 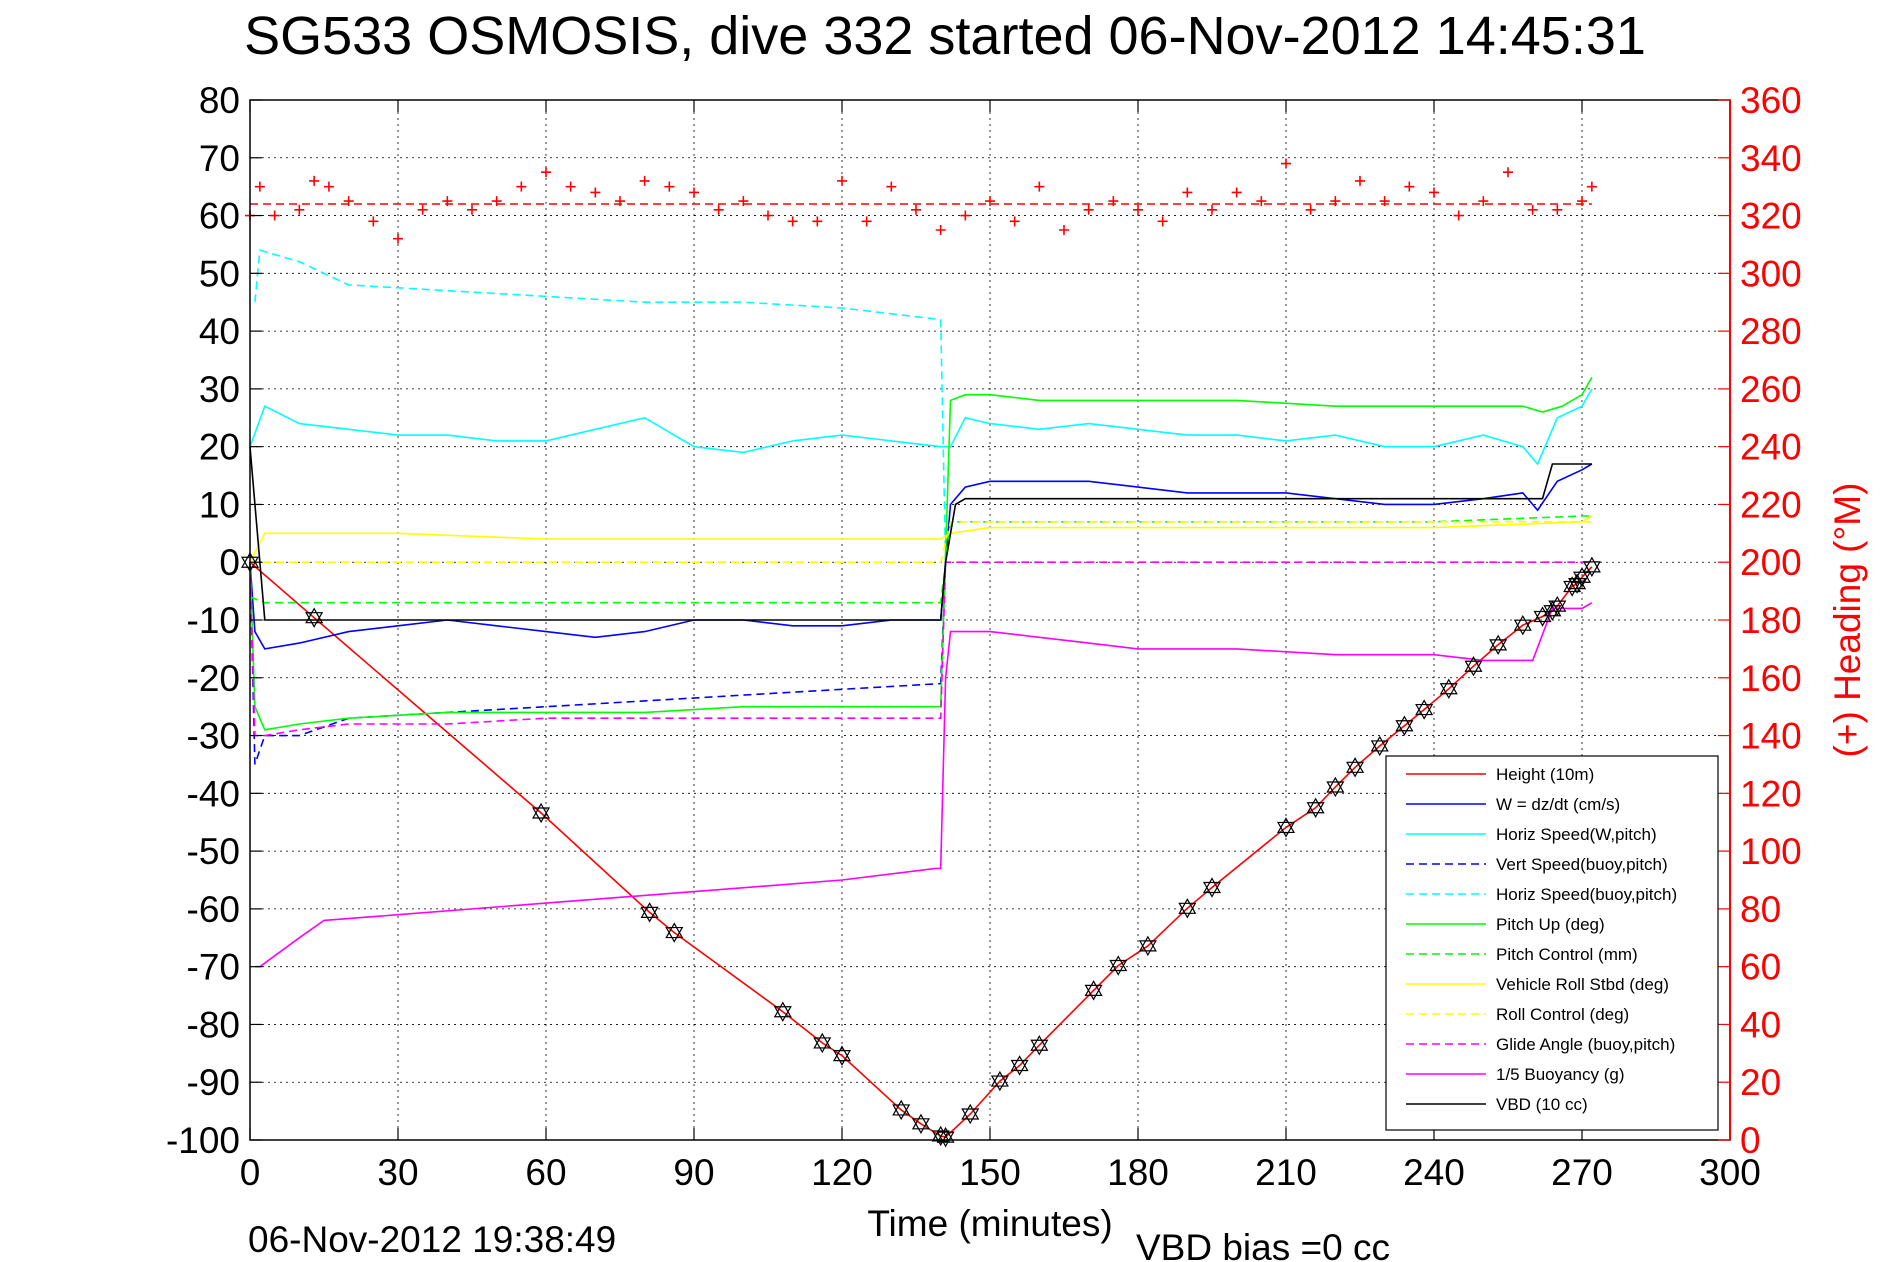 I want to click on x-axis-label: Time (minutes), so click(x=989, y=1223).